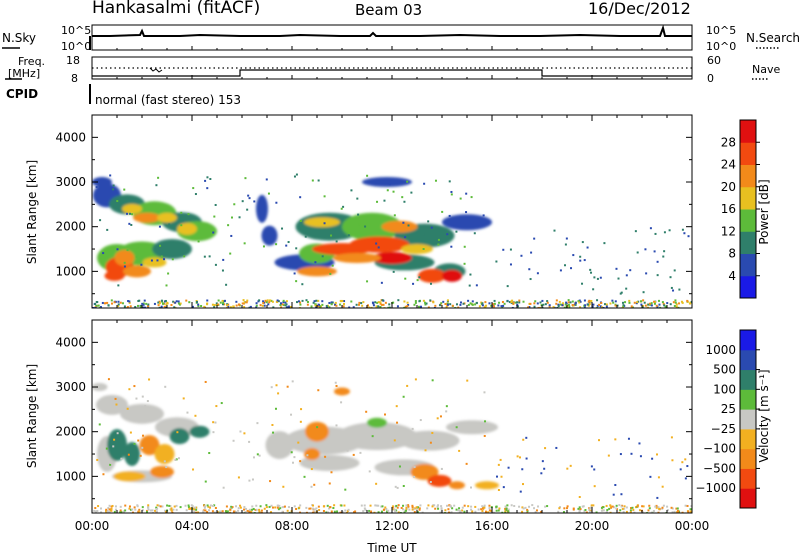 The height and width of the screenshot is (554, 800). I want to click on station-title: Hankasalmi (fitACF), so click(176, 9).